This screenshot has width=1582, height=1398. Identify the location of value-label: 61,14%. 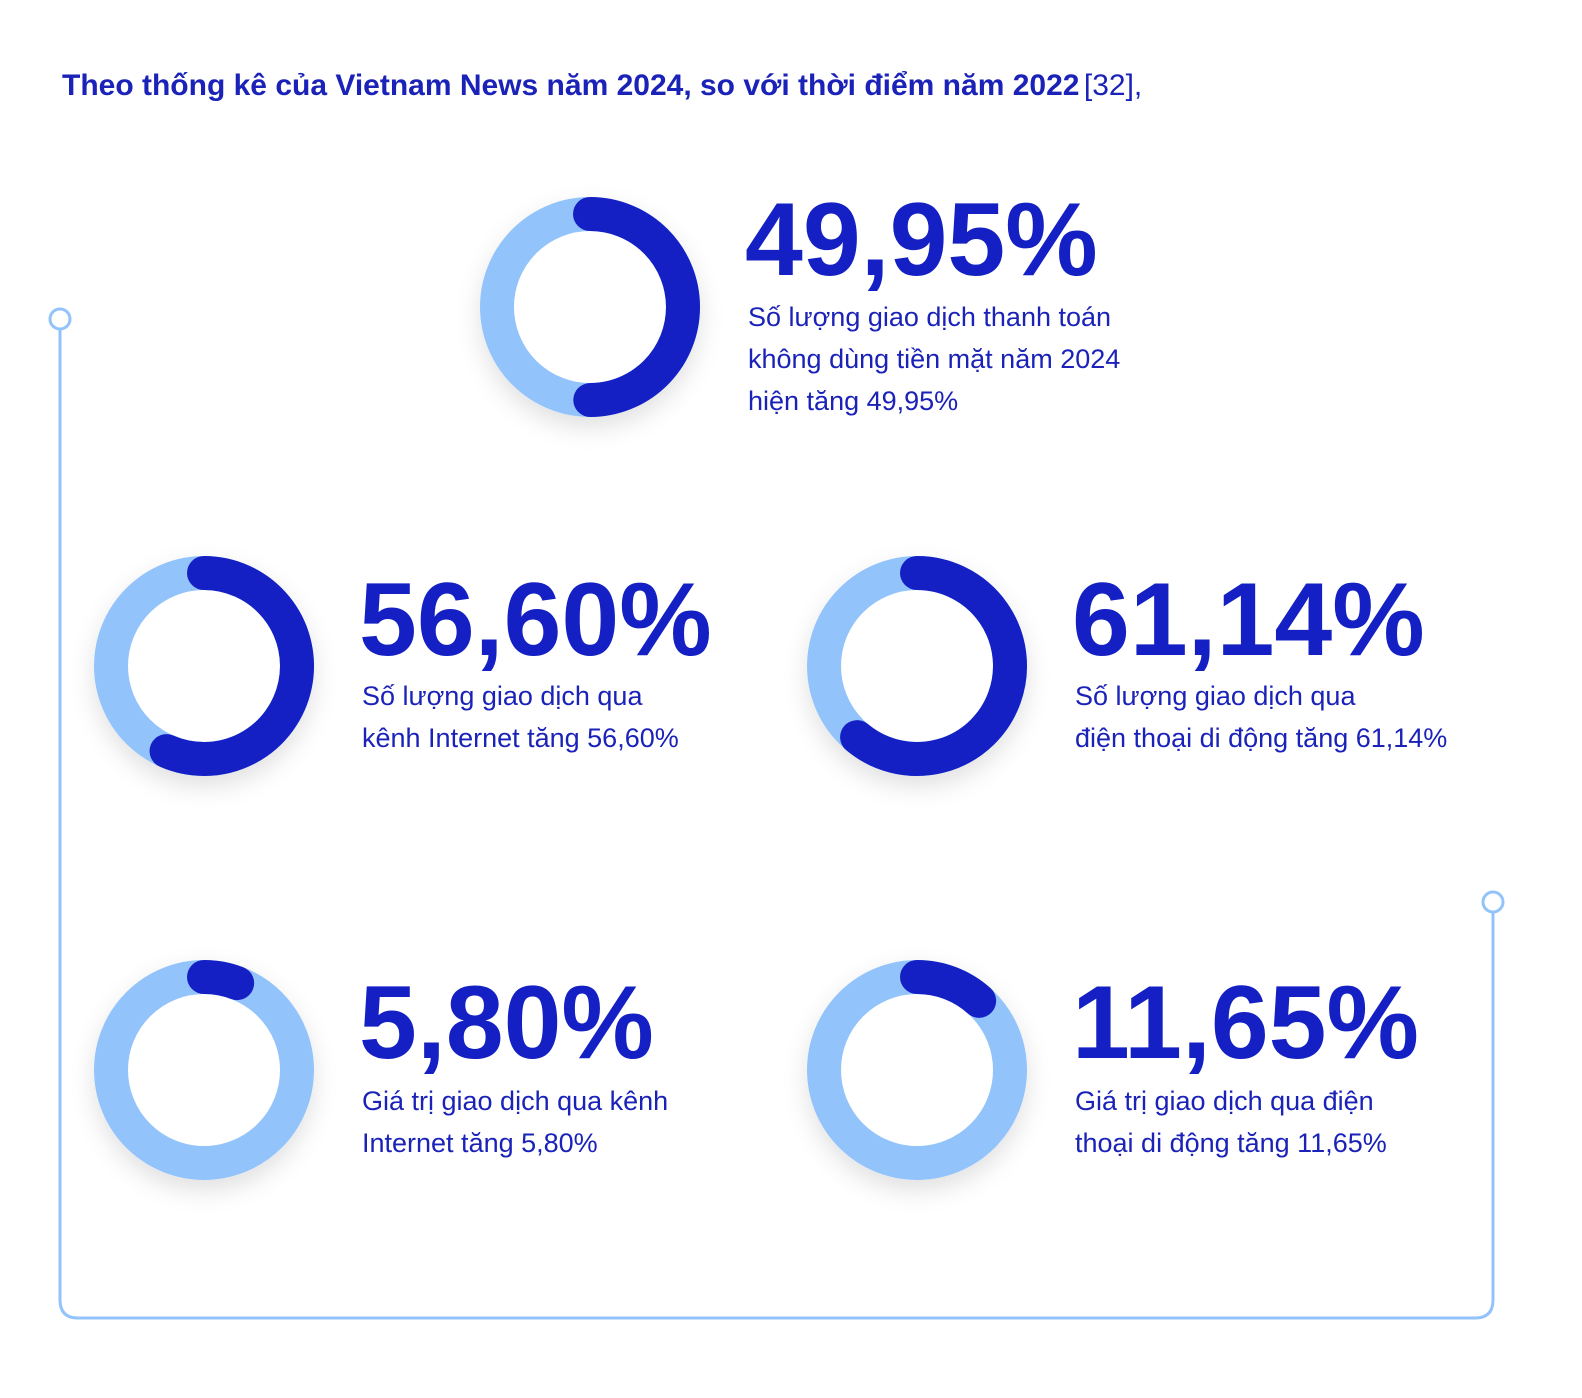
(1248, 620).